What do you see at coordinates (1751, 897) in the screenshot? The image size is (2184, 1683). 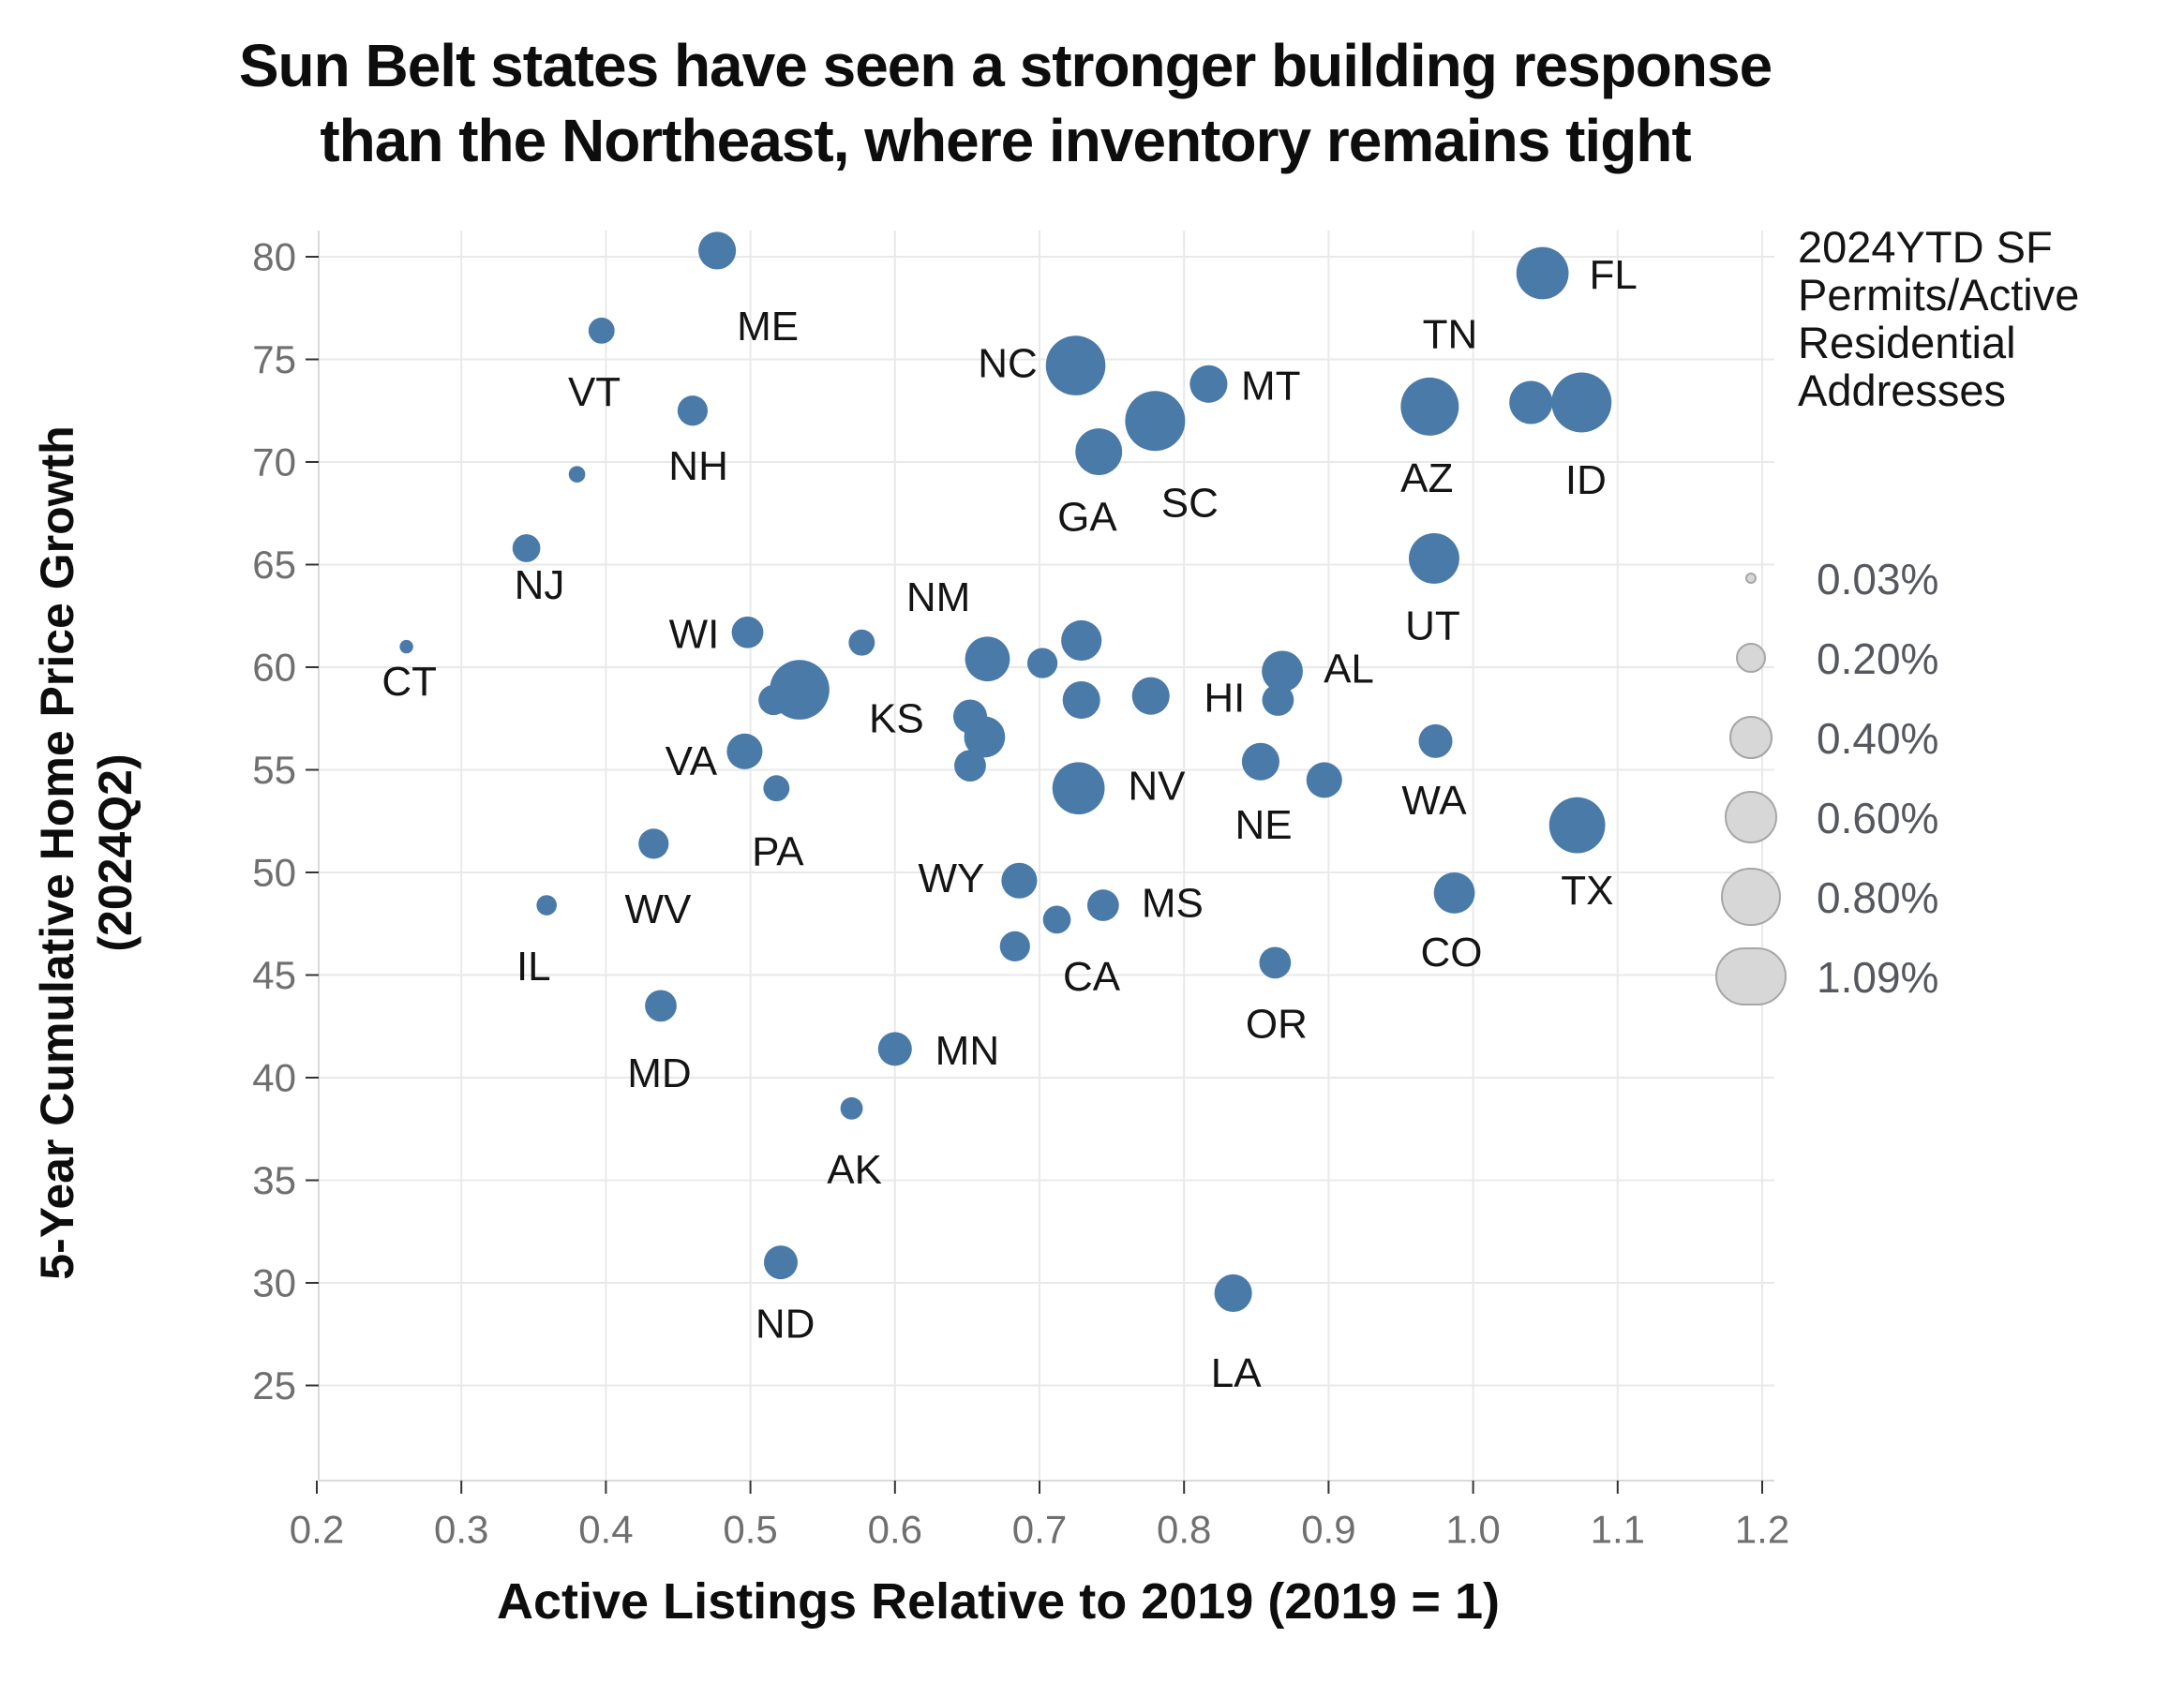 I see `legend-size-circle-0.80%` at bounding box center [1751, 897].